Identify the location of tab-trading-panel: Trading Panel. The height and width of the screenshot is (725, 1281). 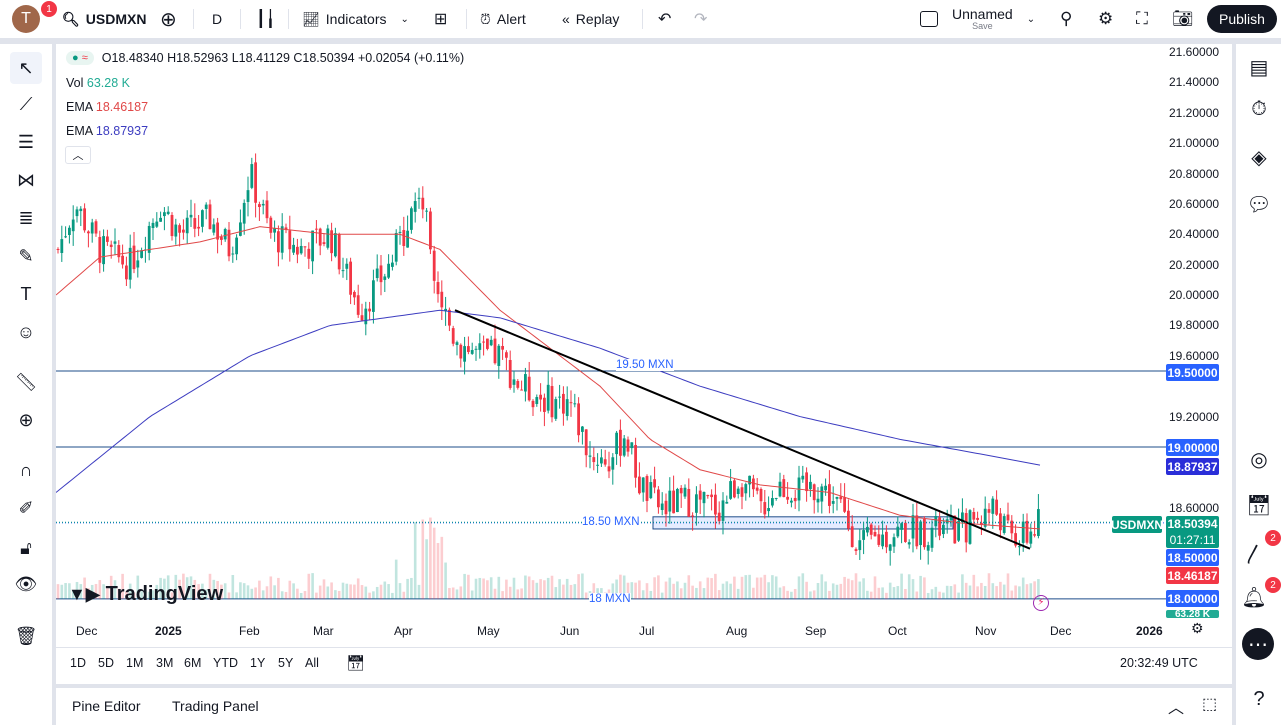
(215, 706).